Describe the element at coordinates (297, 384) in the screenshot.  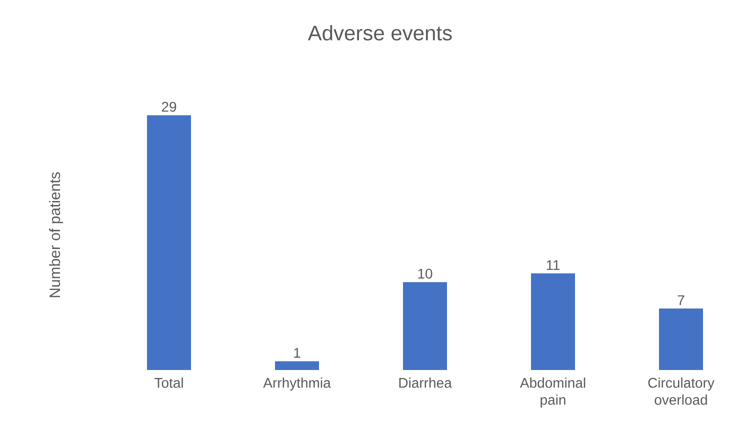
I see `x-tick-label: Arrhythmia` at that location.